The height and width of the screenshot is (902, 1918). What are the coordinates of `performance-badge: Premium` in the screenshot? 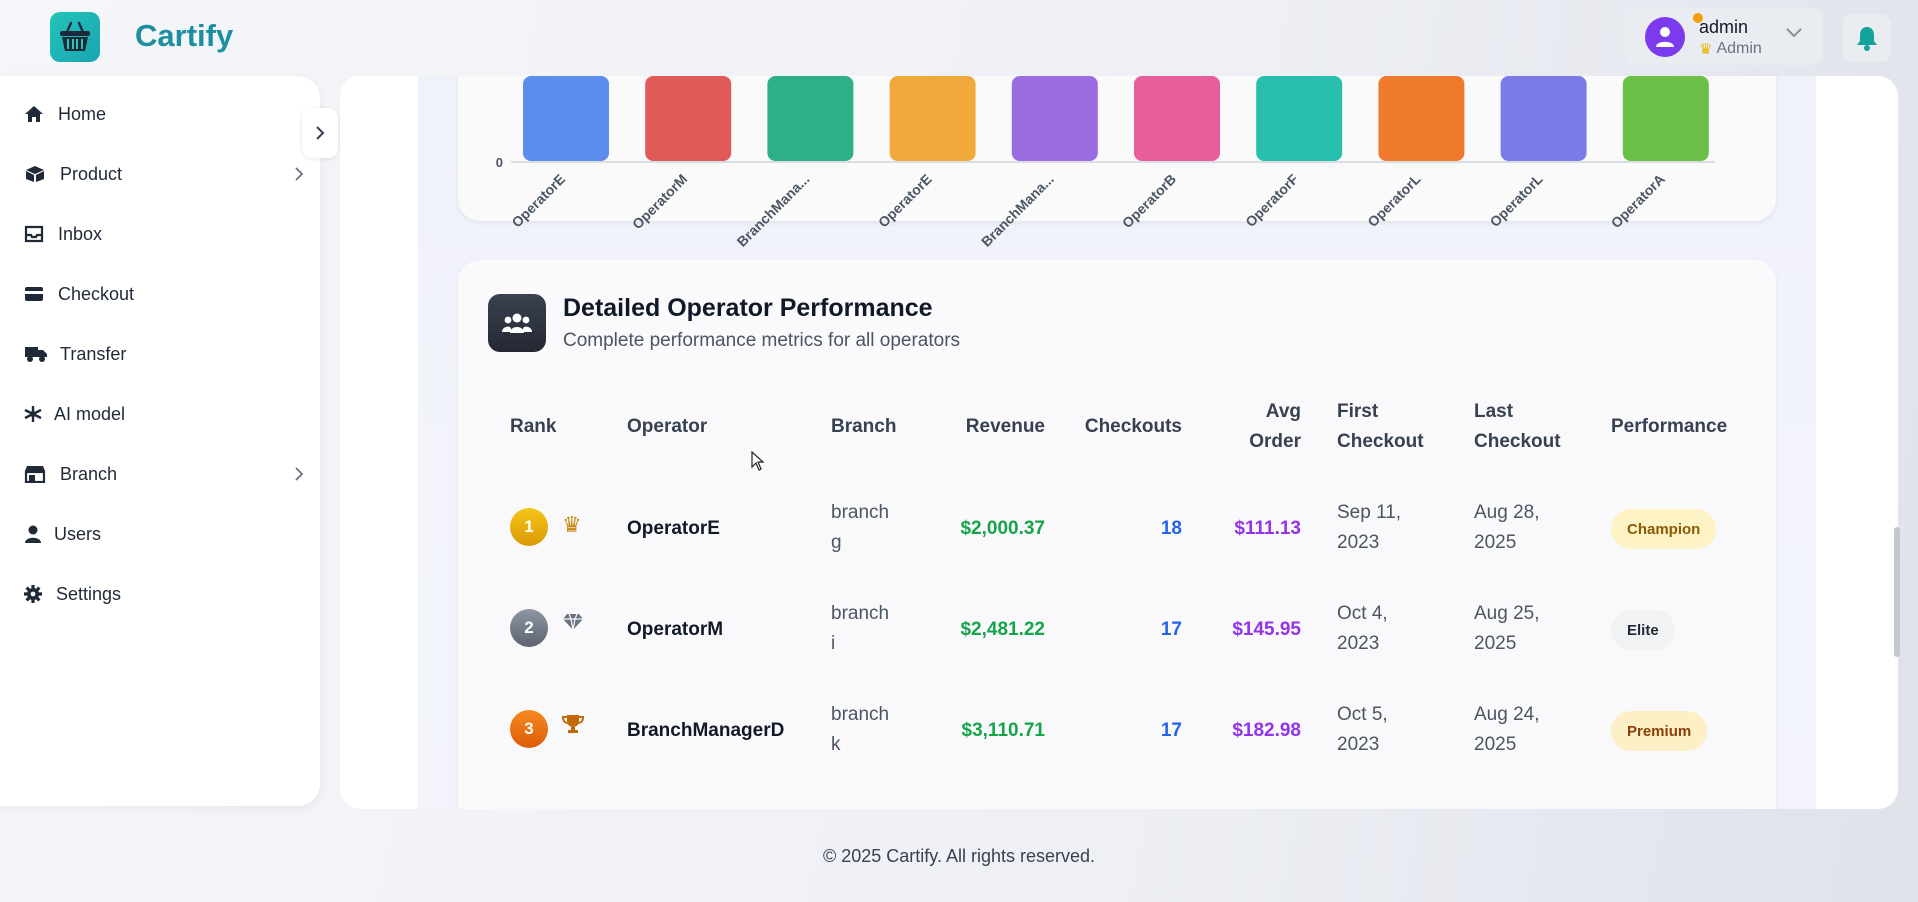 It's located at (1659, 731).